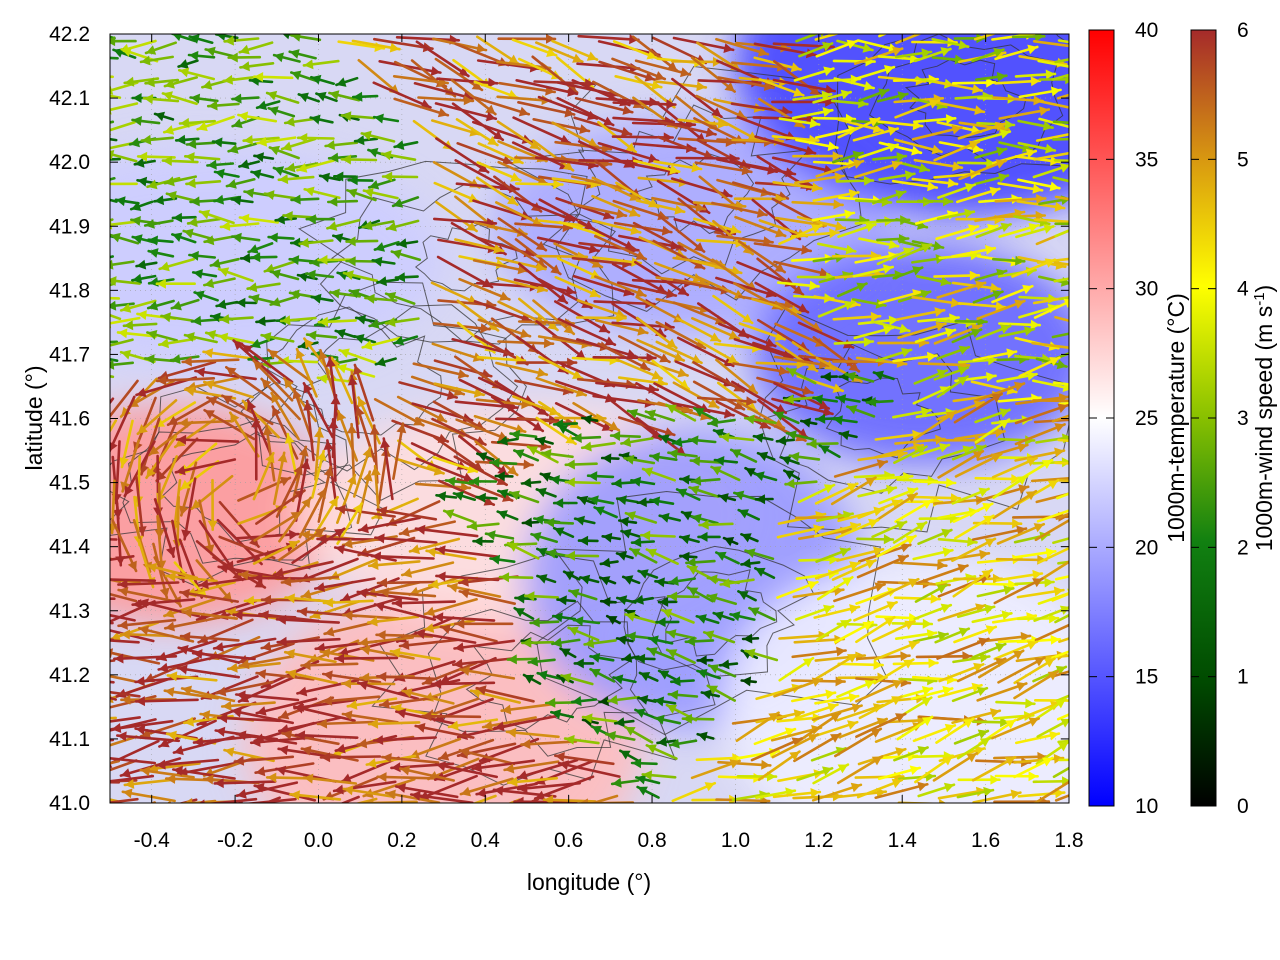 Image resolution: width=1280 pixels, height=960 pixels. Describe the element at coordinates (951, 109) in the screenshot. I see `terrain-contour` at that location.